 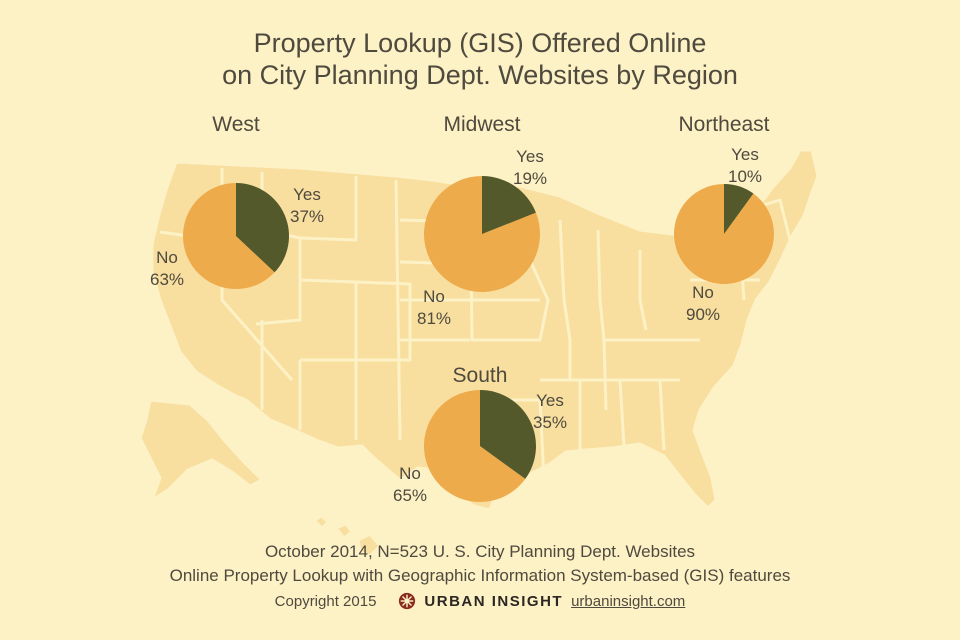 I want to click on west-yes-label: Yes, so click(x=307, y=194).